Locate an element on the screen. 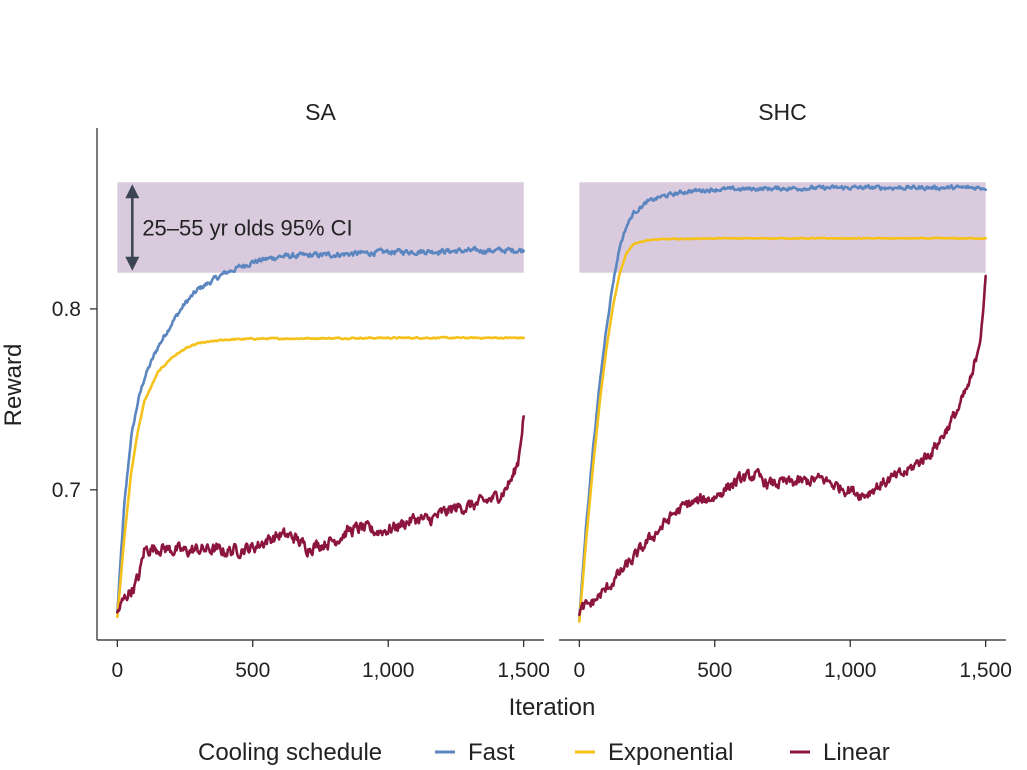 This screenshot has height=770, width=1027. legend-label-linear: Linear is located at coordinates (856, 752).